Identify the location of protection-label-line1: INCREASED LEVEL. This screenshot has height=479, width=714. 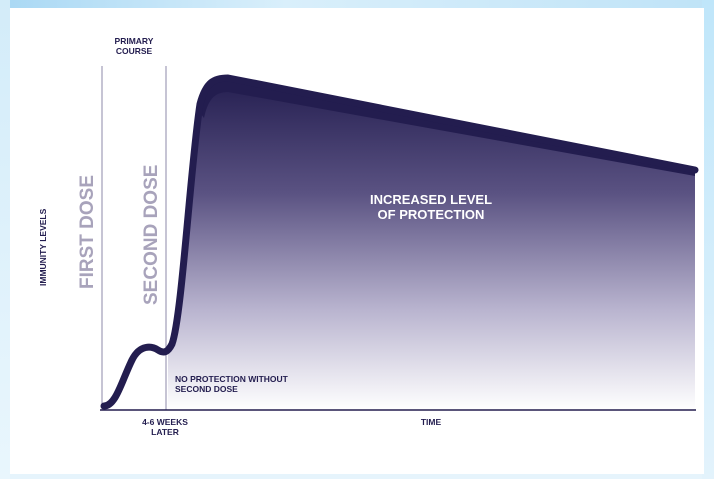
(431, 199).